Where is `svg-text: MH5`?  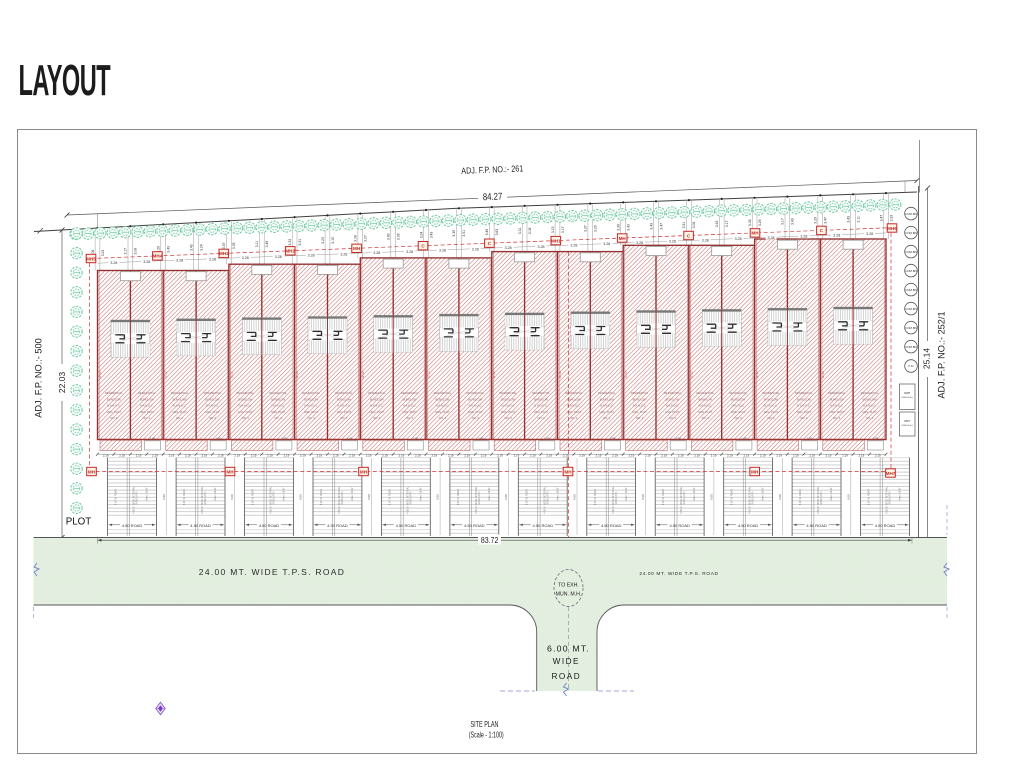
svg-text: MH5 is located at coordinates (91, 258).